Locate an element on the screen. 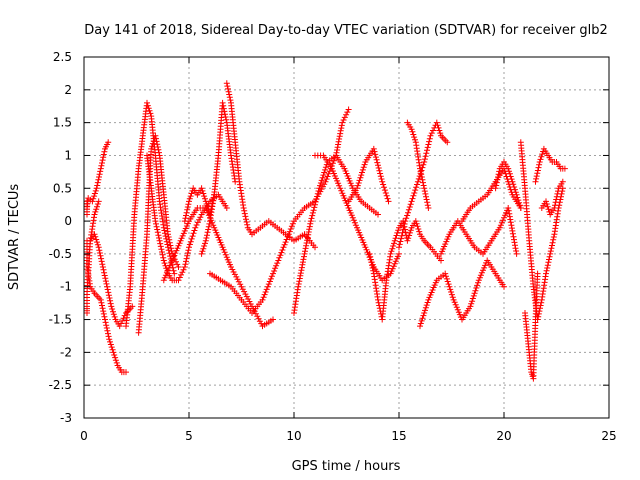 Image resolution: width=640 pixels, height=480 pixels. x-tick-label: 25 is located at coordinates (608, 436).